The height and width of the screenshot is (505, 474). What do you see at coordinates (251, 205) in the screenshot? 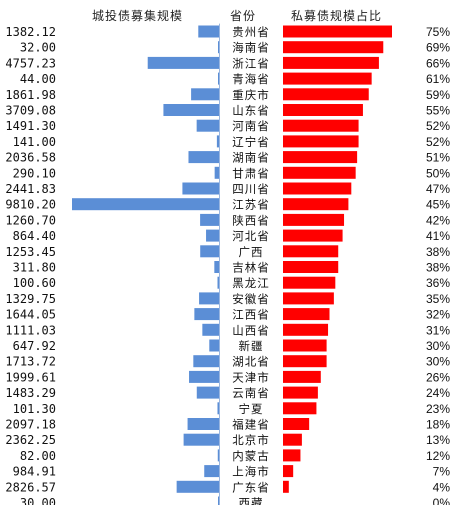
I see `province-label: 江苏省` at bounding box center [251, 205].